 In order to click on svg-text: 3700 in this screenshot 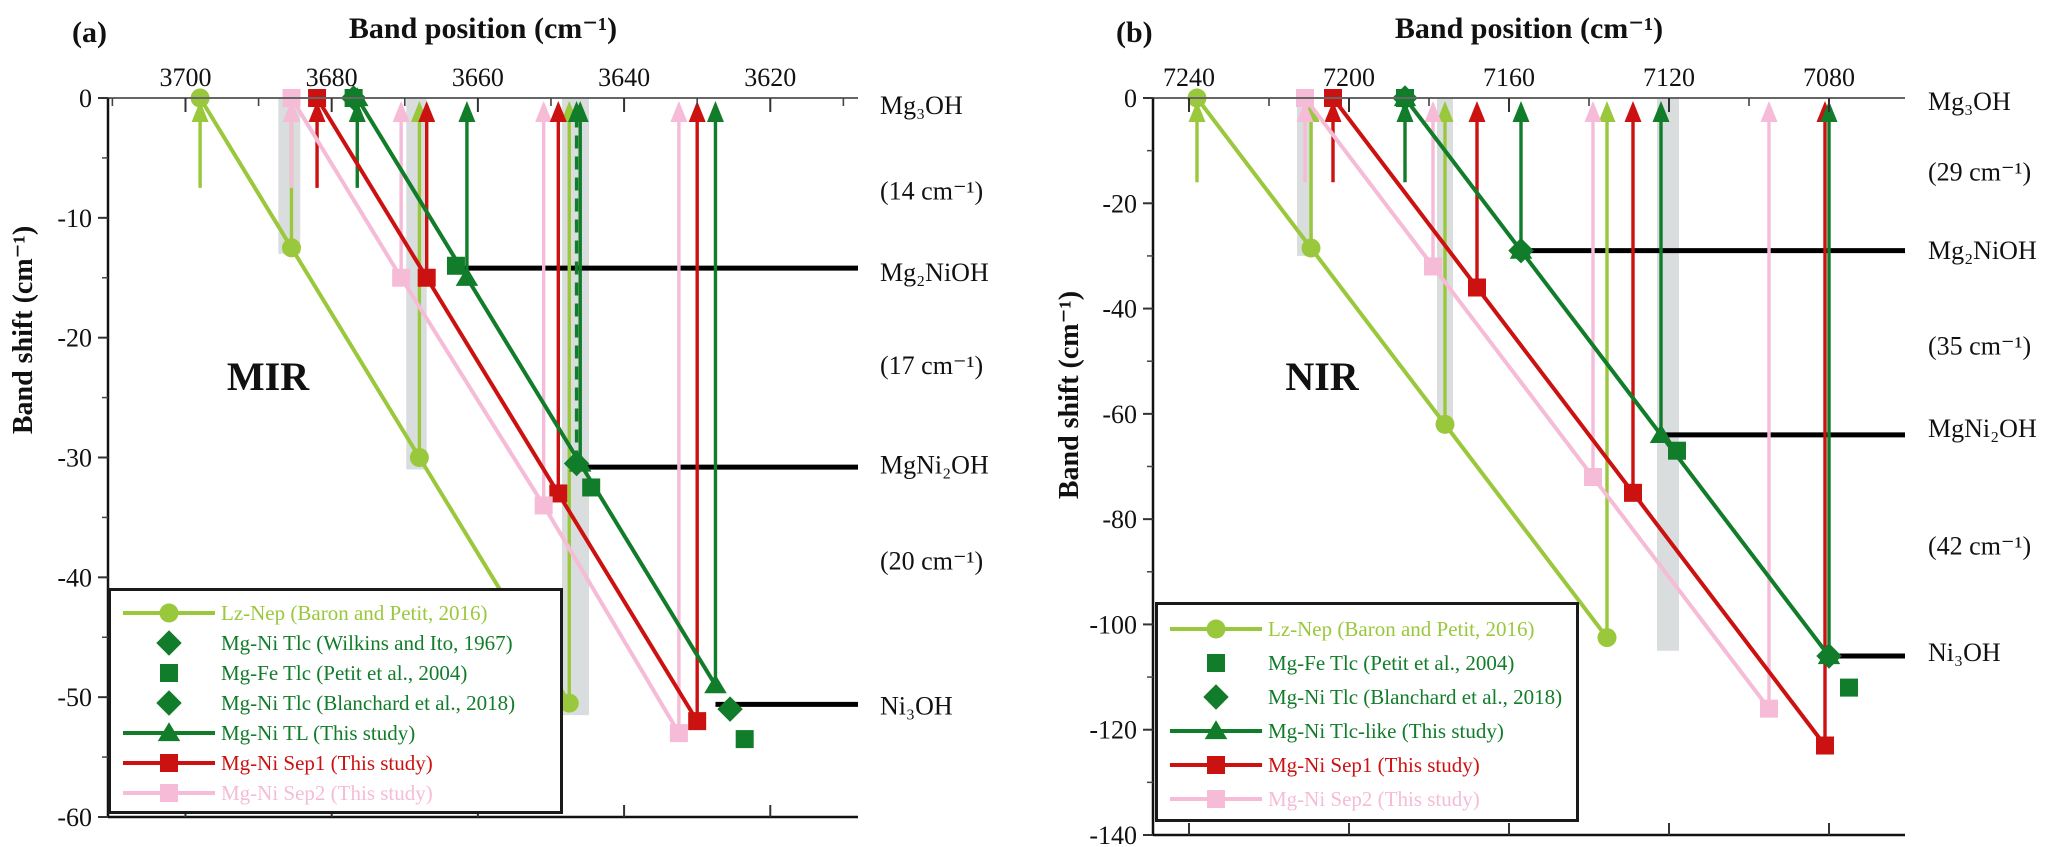, I will do `click(185, 77)`.